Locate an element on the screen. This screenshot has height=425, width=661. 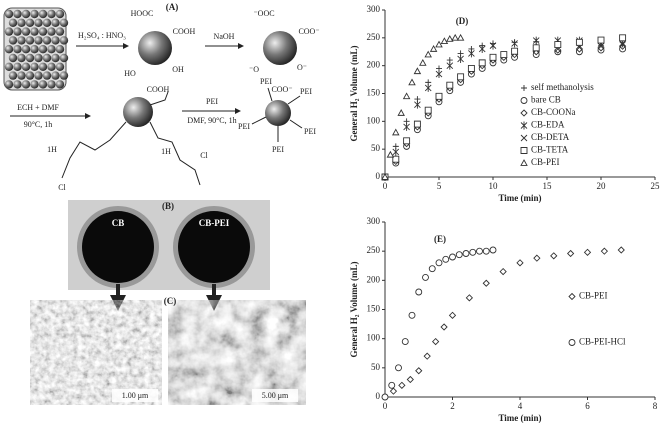
condition: 1H is located at coordinates (52, 149).